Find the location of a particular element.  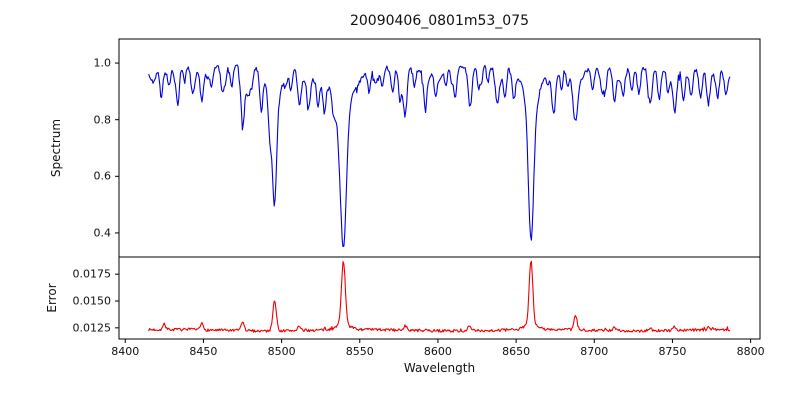

x-tick-label: 8700 is located at coordinates (594, 351).